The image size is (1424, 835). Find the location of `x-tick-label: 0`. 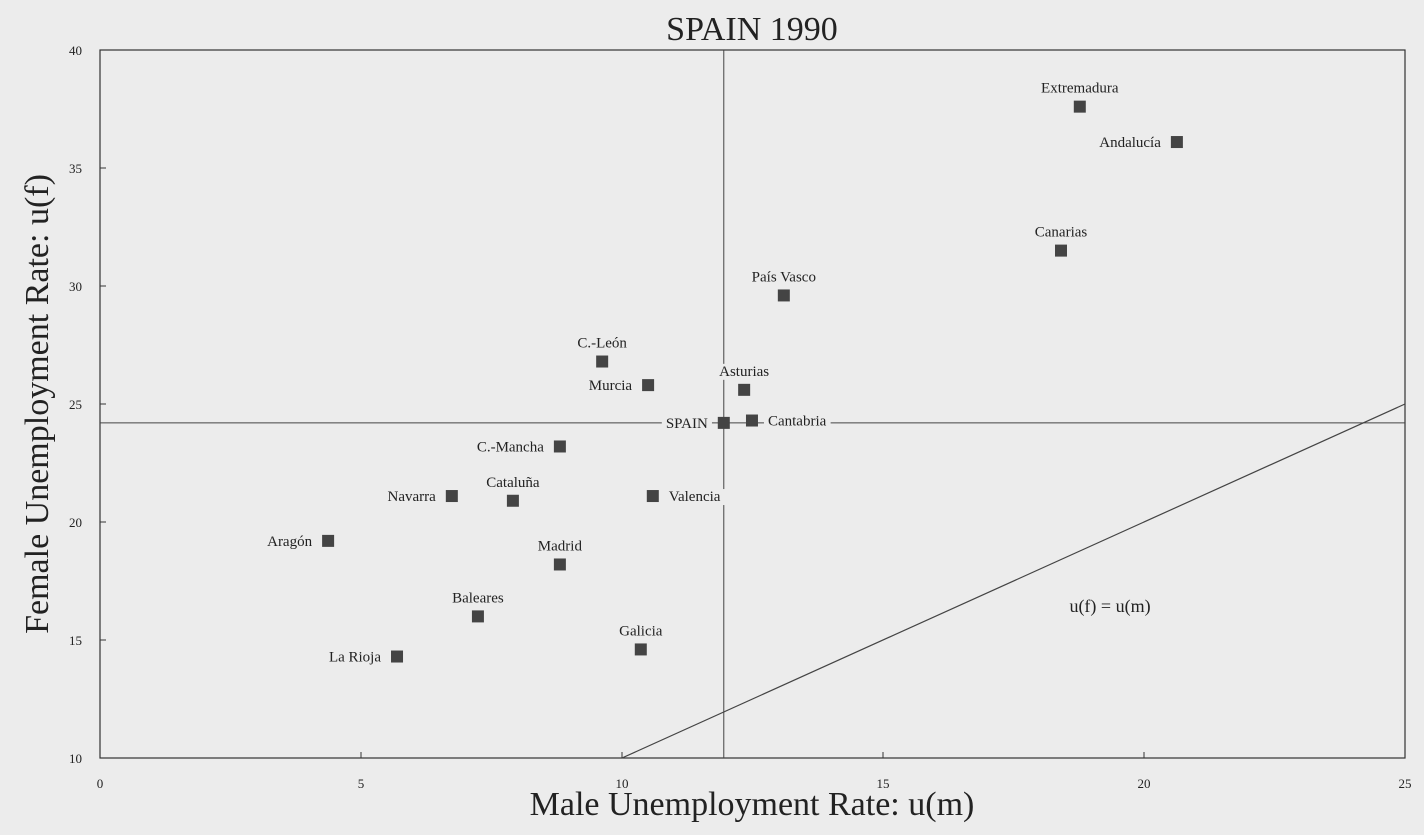

x-tick-label: 0 is located at coordinates (100, 783).